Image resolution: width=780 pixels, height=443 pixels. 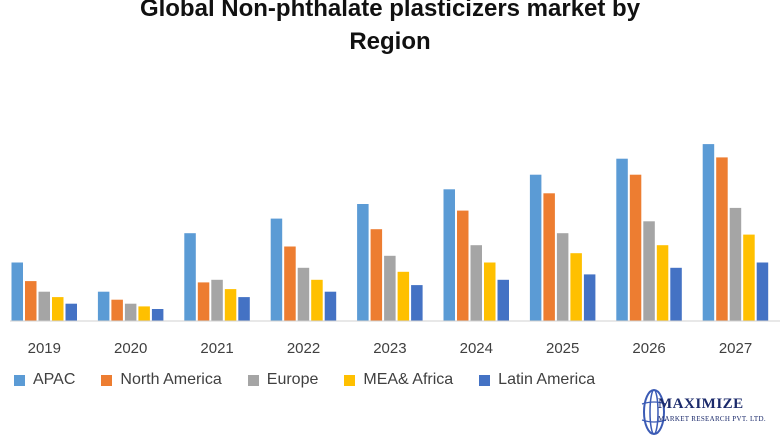 What do you see at coordinates (476, 348) in the screenshot?
I see `x-tick-label-2024: 2024` at bounding box center [476, 348].